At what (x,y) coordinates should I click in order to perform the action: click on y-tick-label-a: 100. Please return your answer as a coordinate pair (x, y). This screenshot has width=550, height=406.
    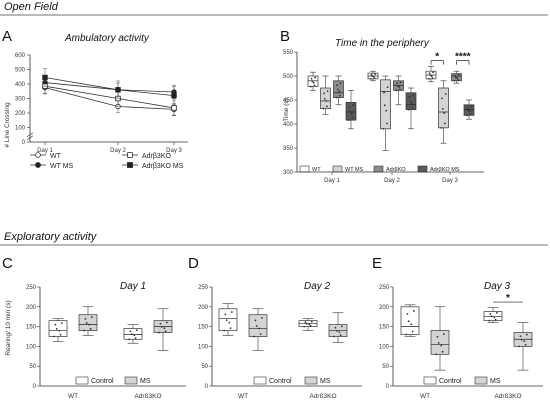
    Looking at the image, I should click on (20, 129).